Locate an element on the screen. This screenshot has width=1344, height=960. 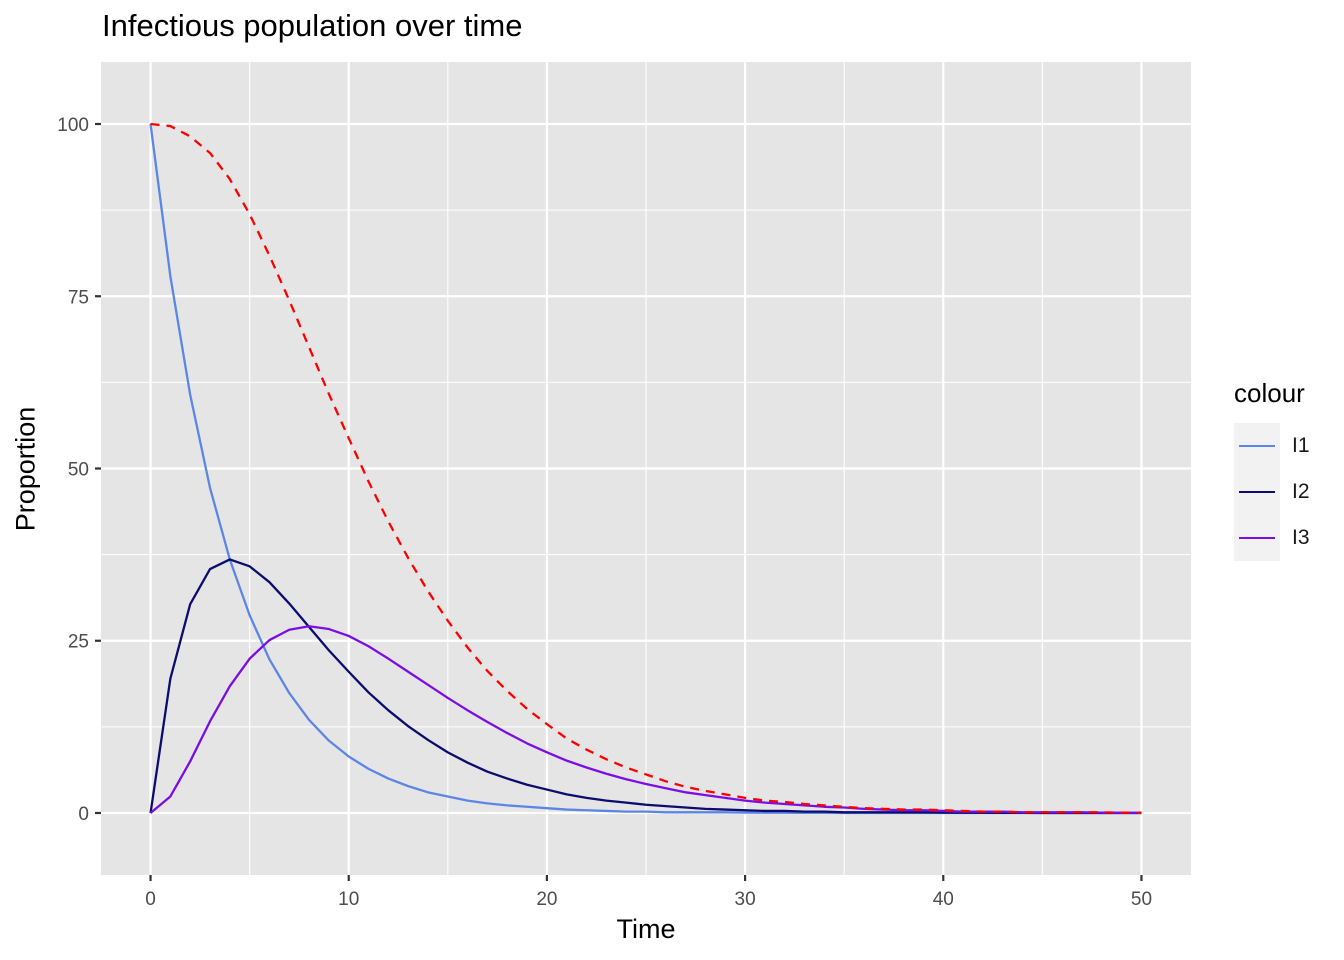
y-tick-label: 100 is located at coordinates (73, 125).